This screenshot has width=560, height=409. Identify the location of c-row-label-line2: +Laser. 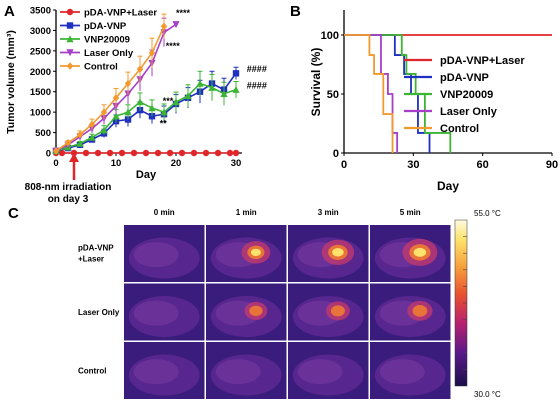
(91, 259).